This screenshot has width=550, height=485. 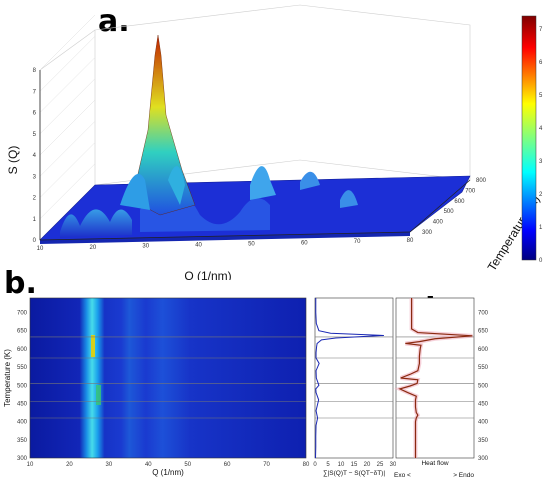 I want to click on a-ztick-label: 6, so click(x=35, y=114).